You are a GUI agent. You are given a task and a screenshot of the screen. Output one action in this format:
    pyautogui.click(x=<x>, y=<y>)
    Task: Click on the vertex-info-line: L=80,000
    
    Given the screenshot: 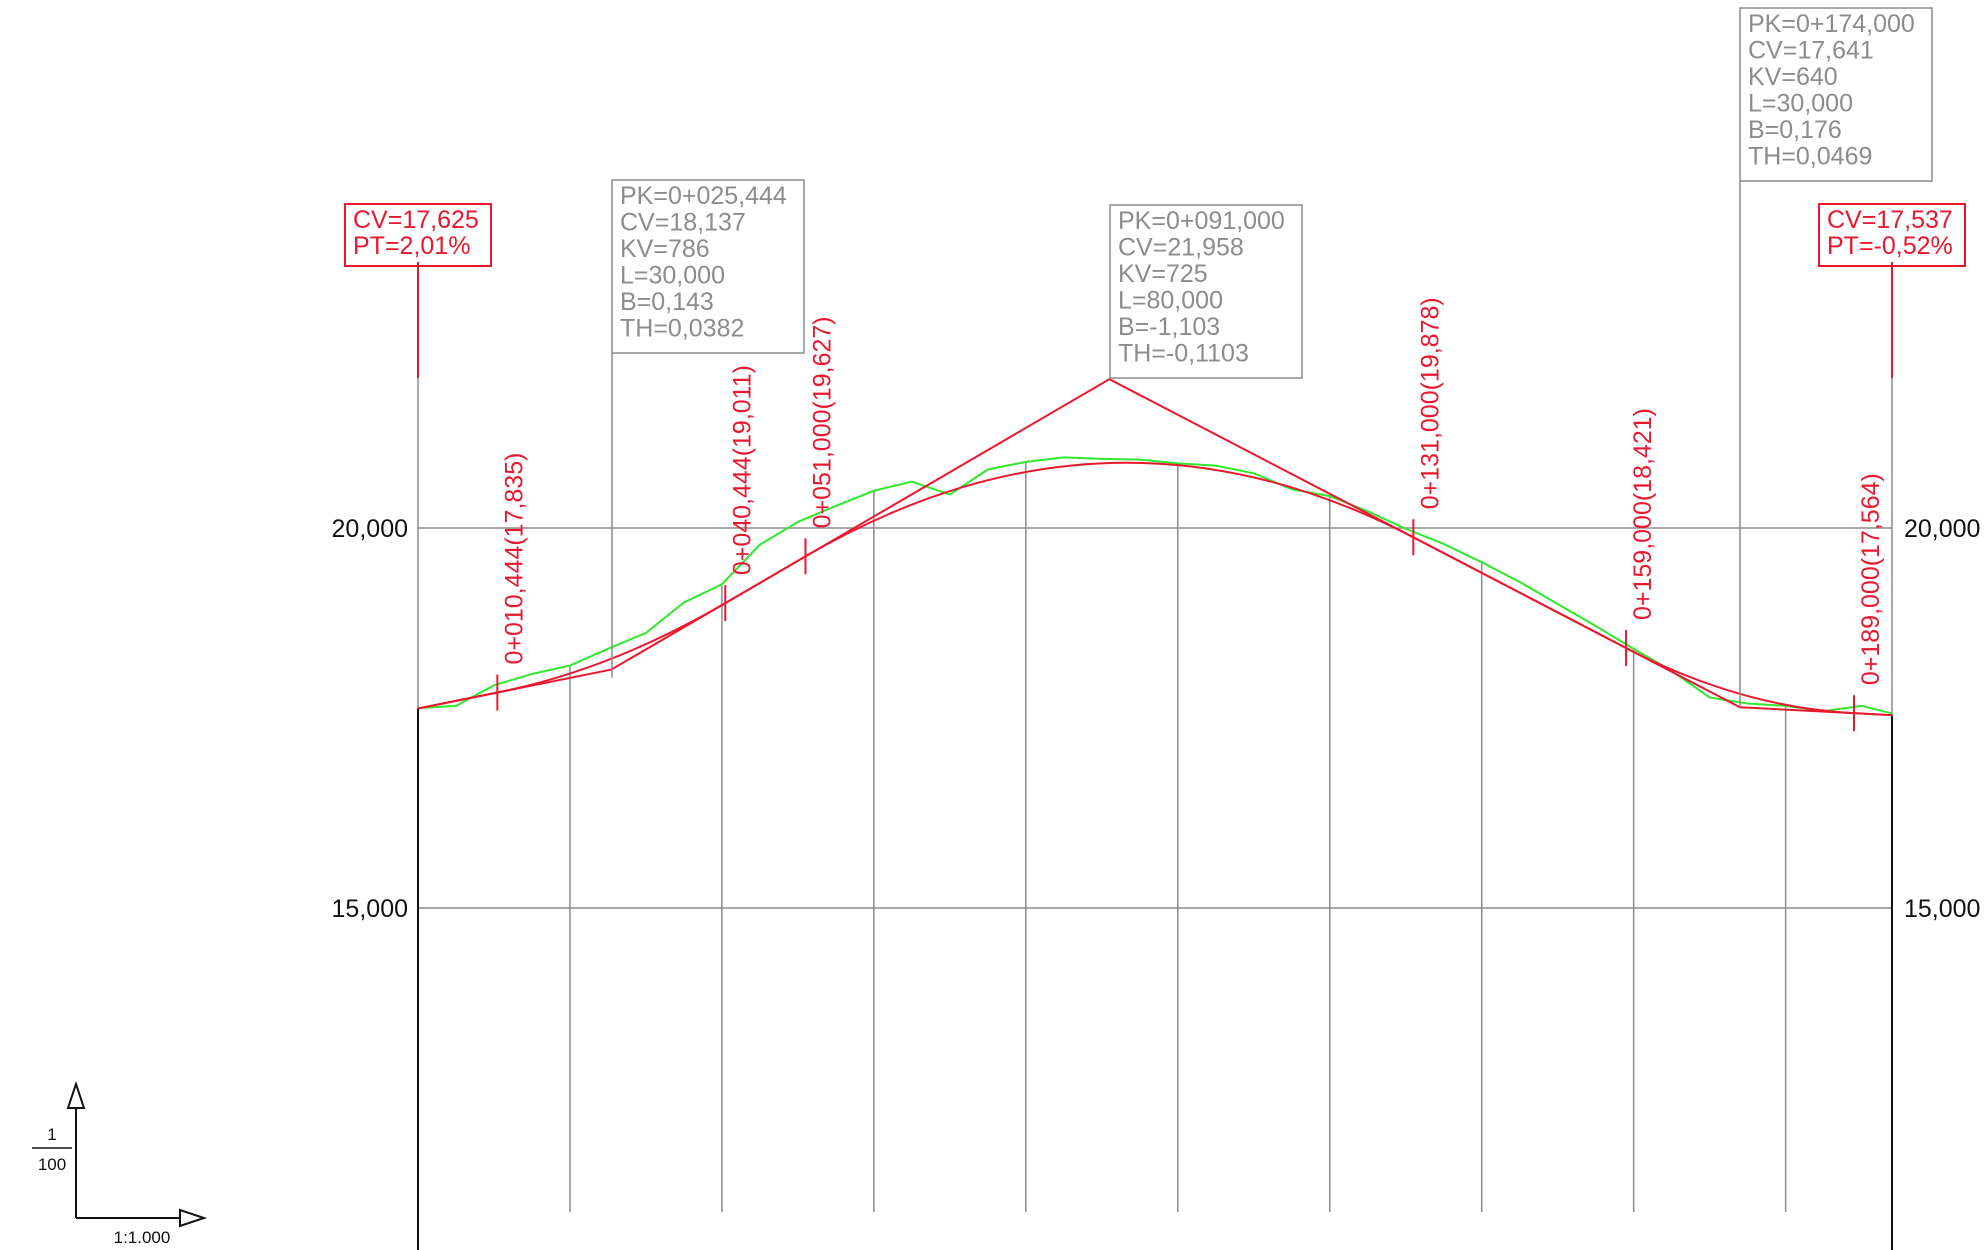 What is the action you would take?
    pyautogui.click(x=1170, y=301)
    